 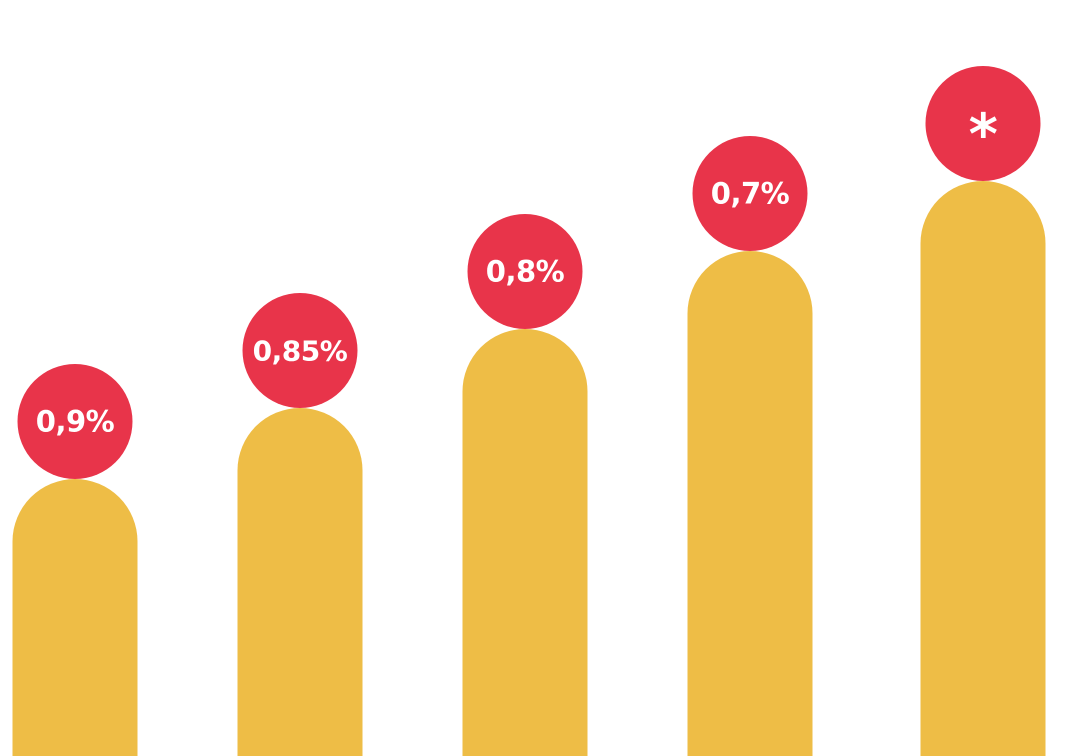 I want to click on data-label-4: 0,7%, so click(x=750, y=194).